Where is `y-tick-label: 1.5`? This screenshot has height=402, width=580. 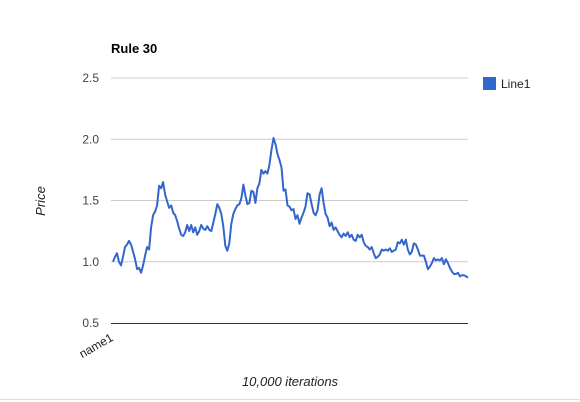 y-tick-label: 1.5 is located at coordinates (90, 201).